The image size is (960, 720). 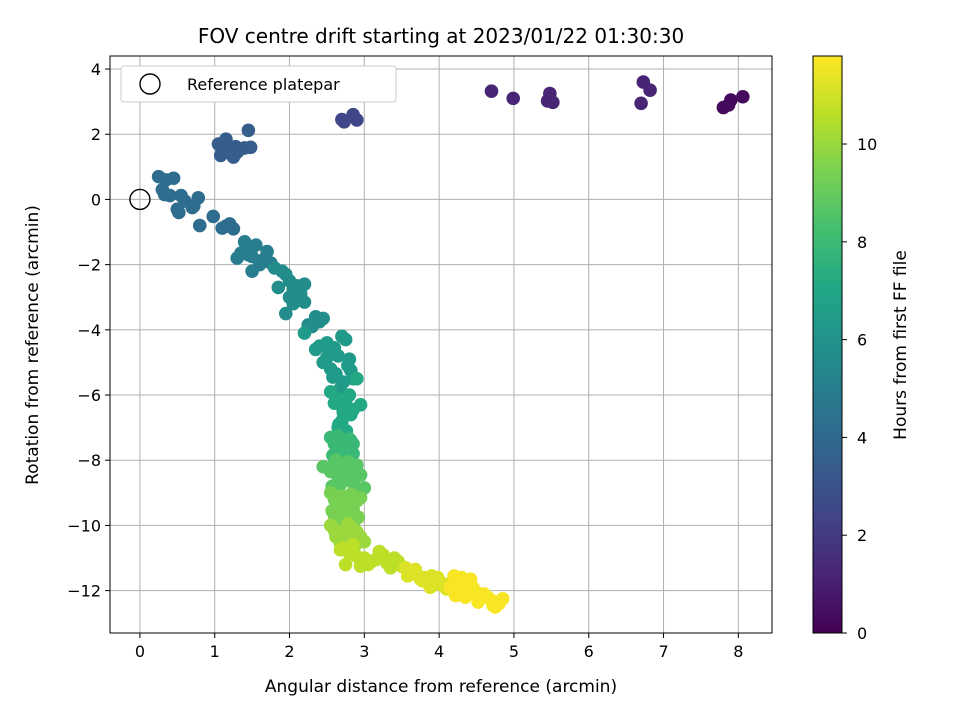 I want to click on x-tick-label: 0, so click(x=140, y=651).